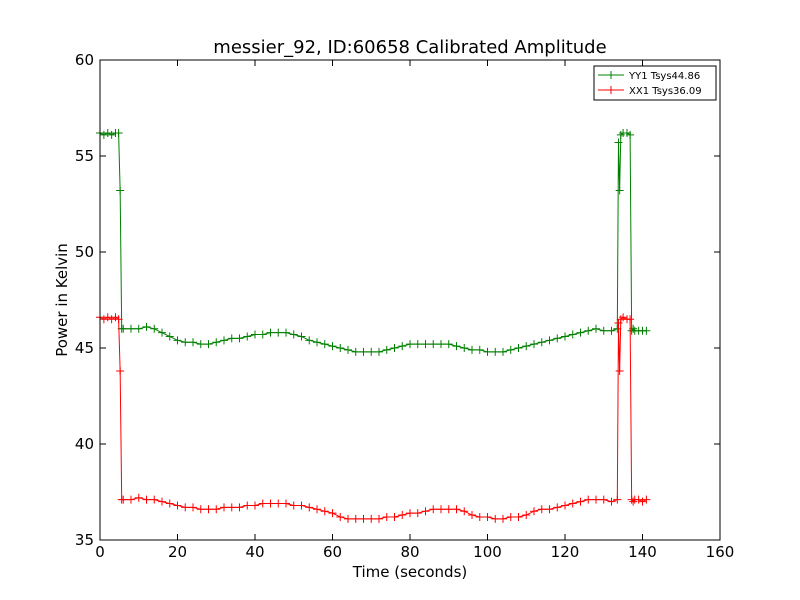  I want to click on y-tick-label: 50, so click(84, 252).